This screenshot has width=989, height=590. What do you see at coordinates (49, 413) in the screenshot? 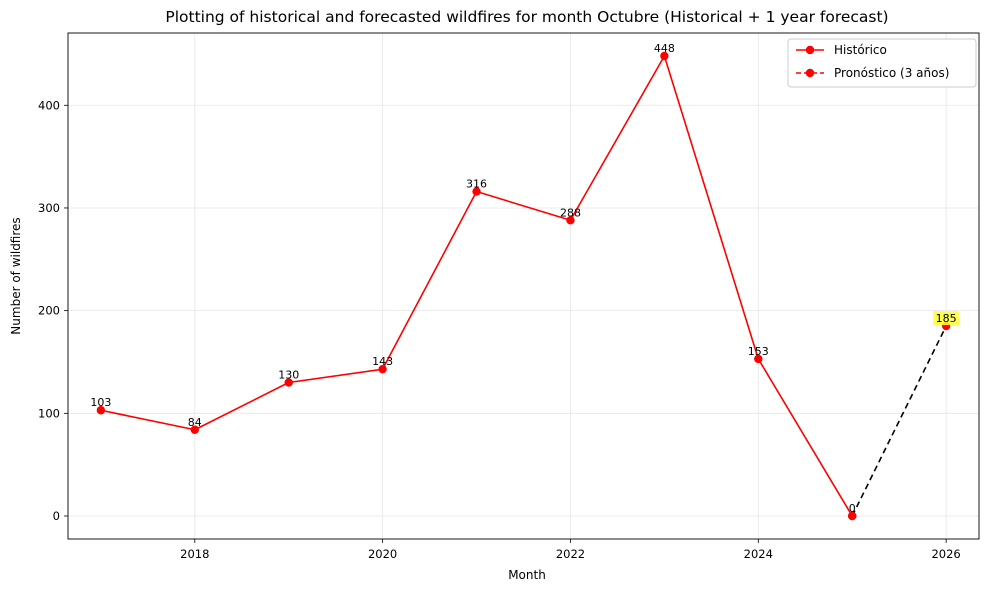
I see `y-tick-label: 100` at bounding box center [49, 413].